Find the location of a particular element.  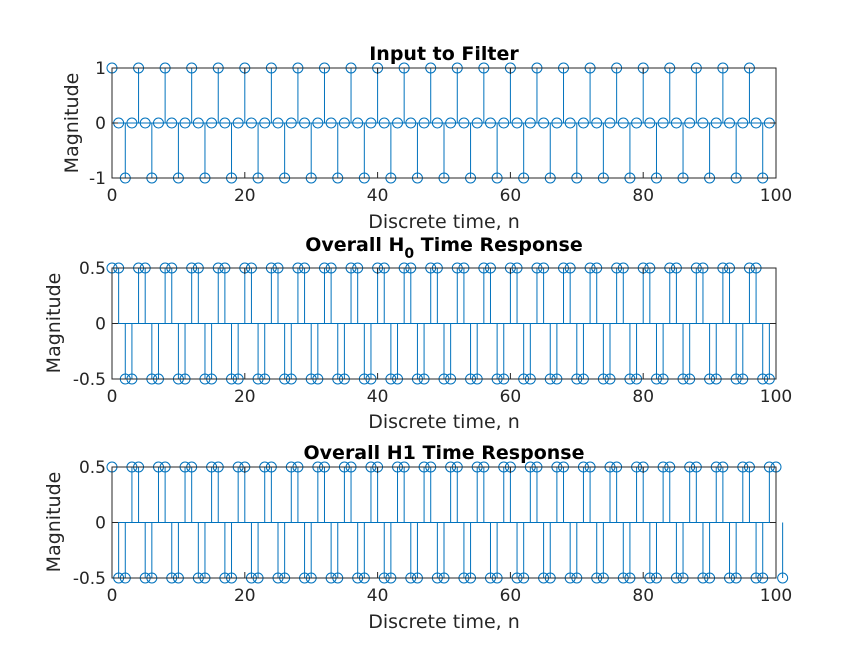

title-subscript: 0 is located at coordinates (409, 254).